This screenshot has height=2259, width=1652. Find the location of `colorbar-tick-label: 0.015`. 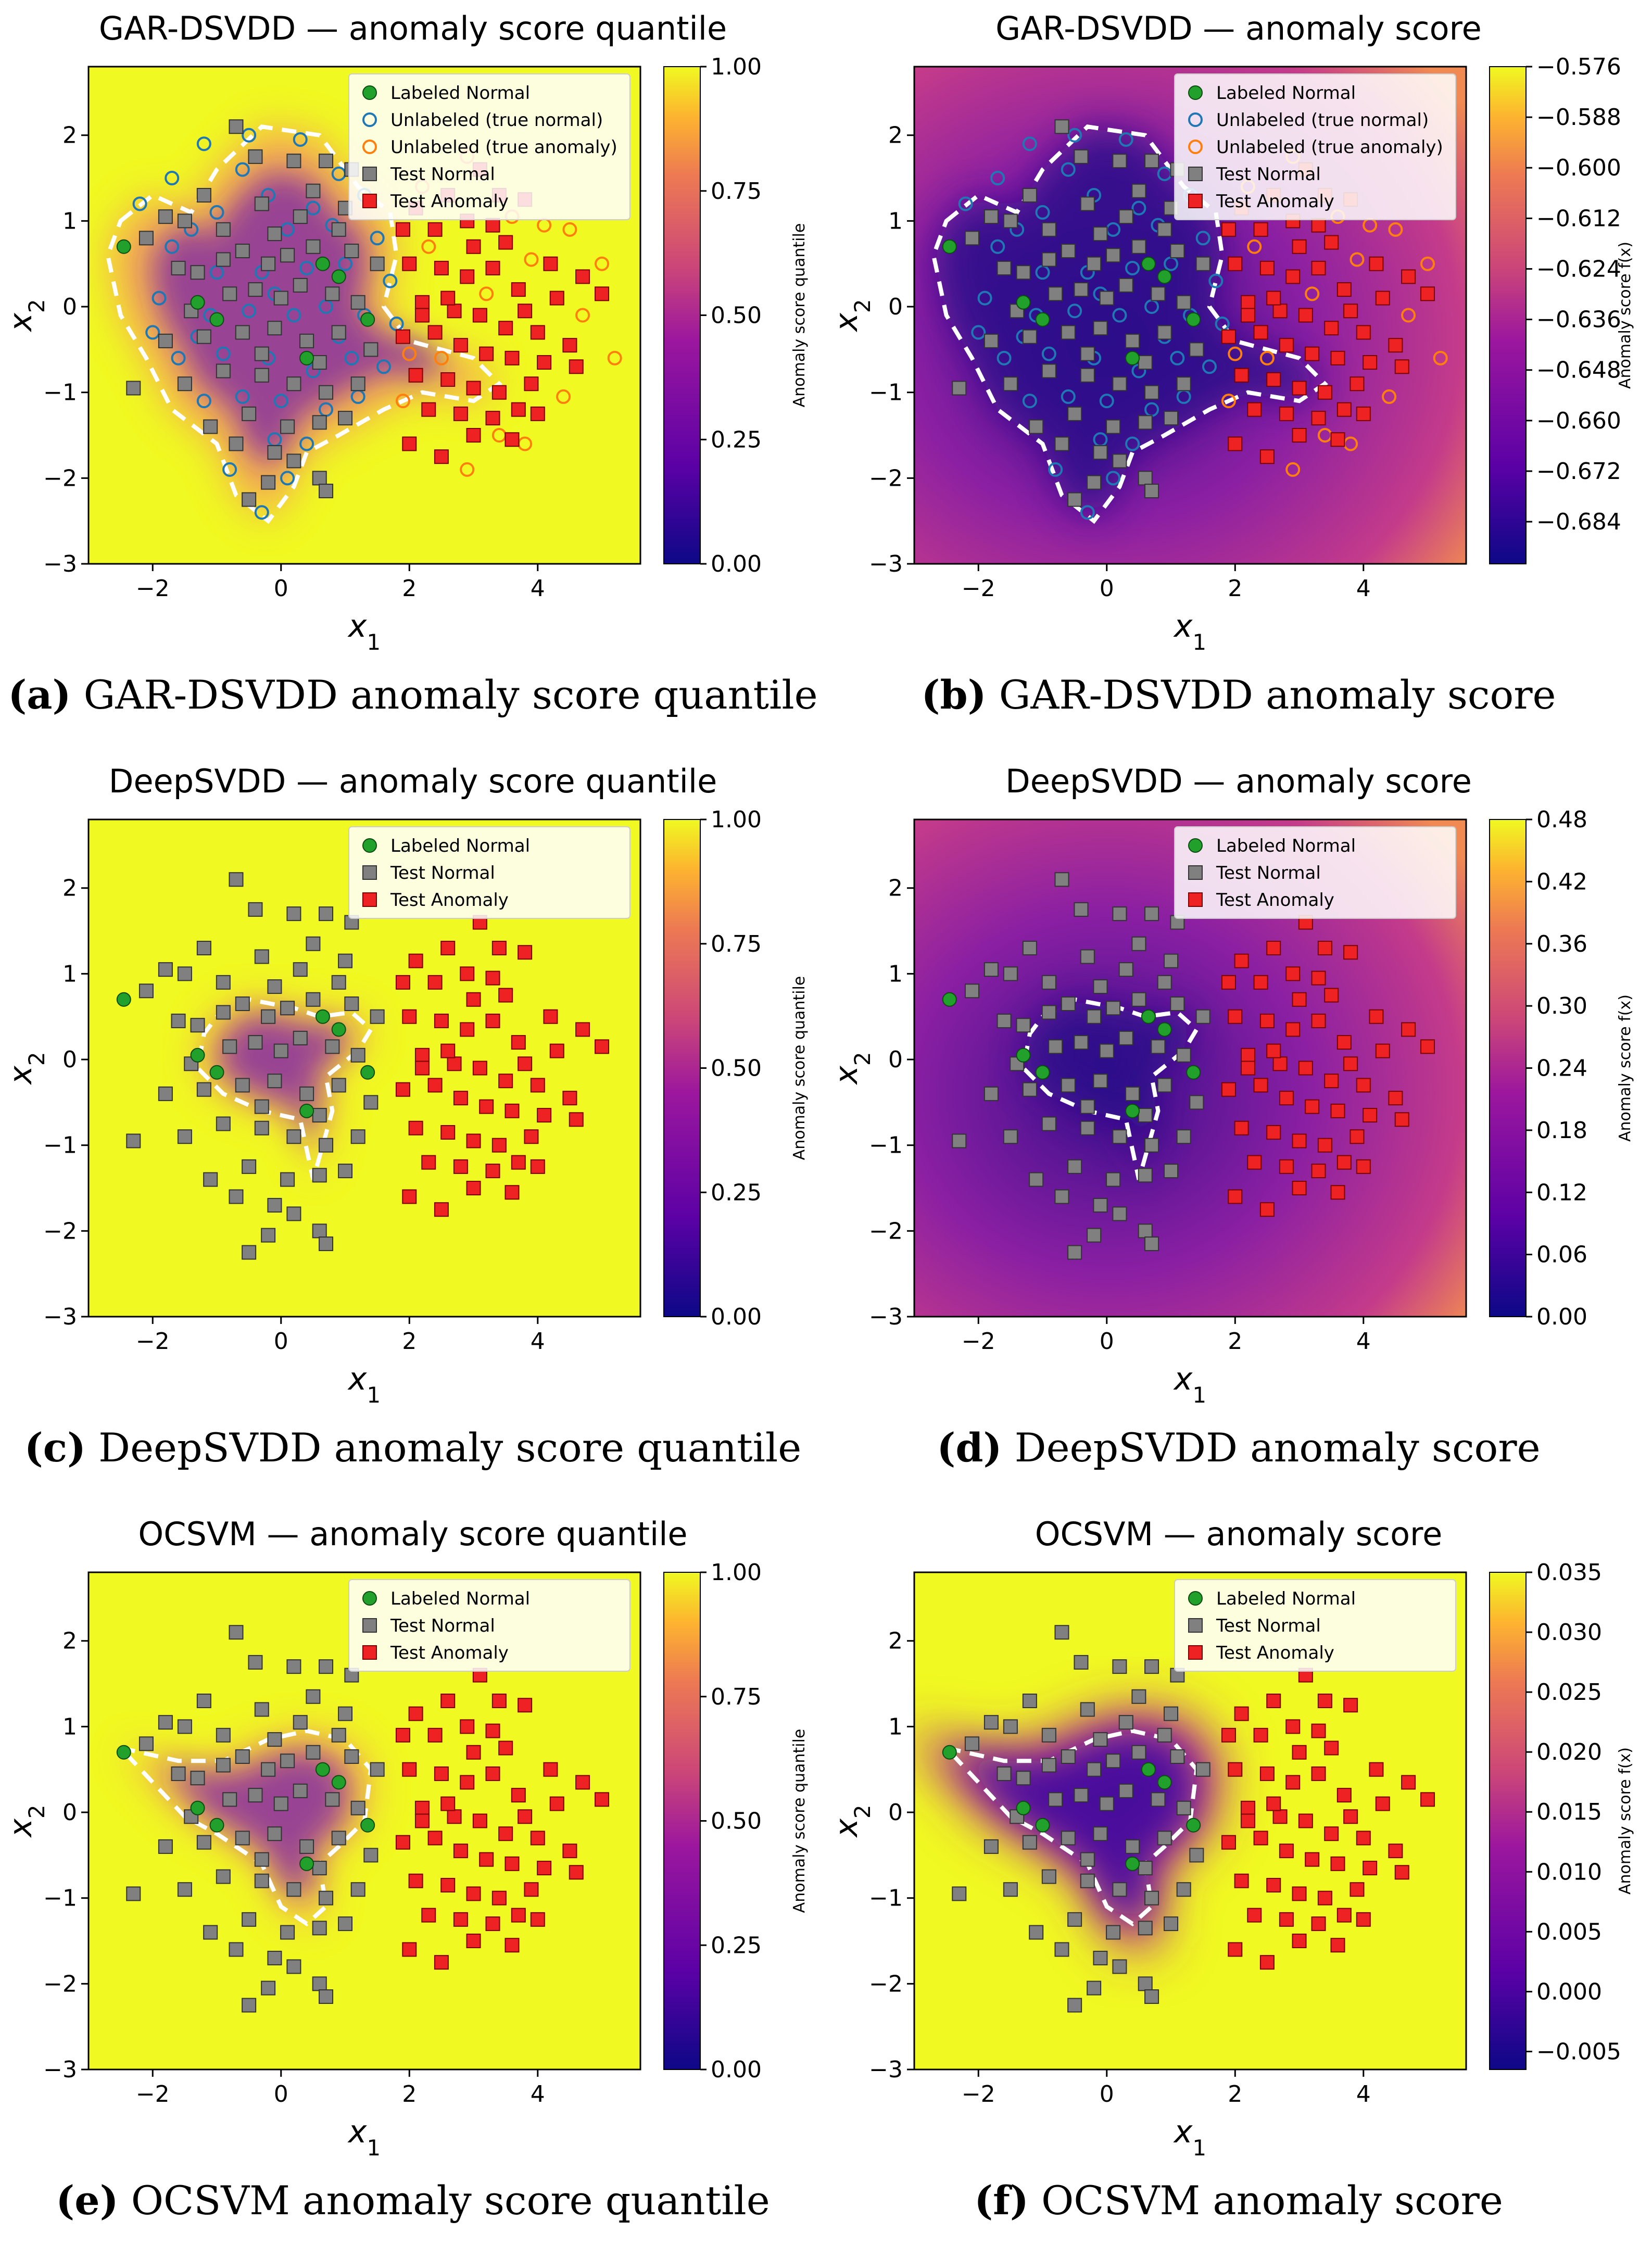

colorbar-tick-label: 0.015 is located at coordinates (1569, 1812).